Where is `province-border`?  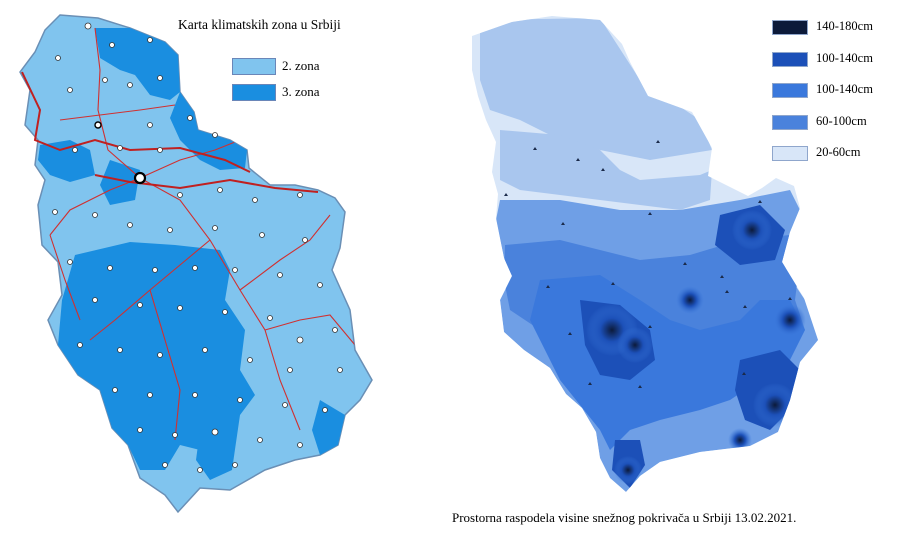 province-border is located at coordinates (170, 132).